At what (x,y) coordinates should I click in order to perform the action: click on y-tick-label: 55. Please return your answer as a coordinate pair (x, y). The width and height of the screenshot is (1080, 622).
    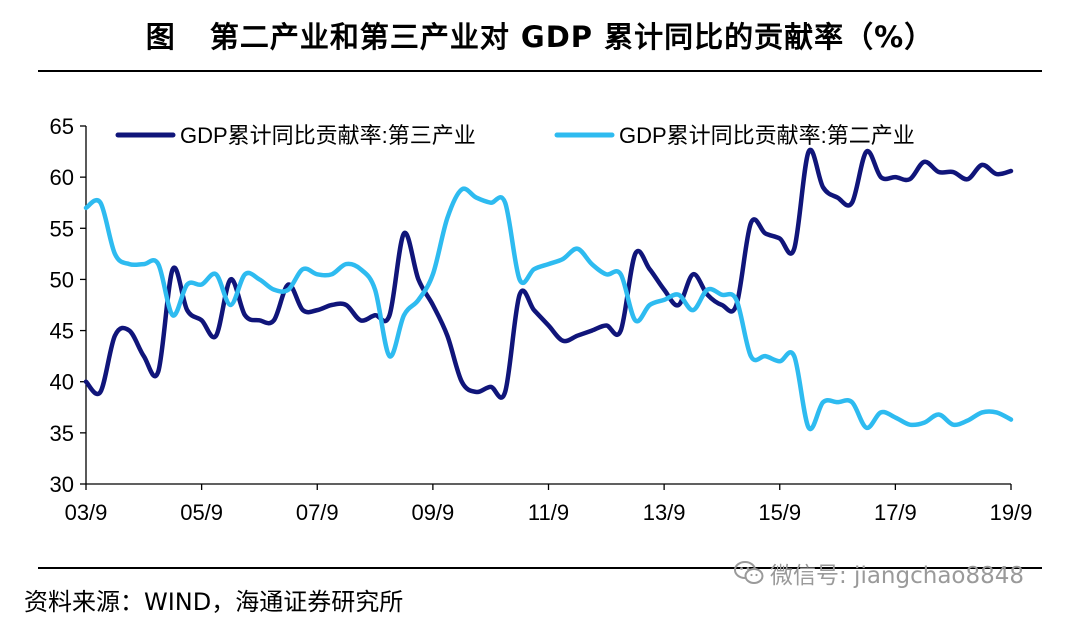
    Looking at the image, I should click on (62, 228).